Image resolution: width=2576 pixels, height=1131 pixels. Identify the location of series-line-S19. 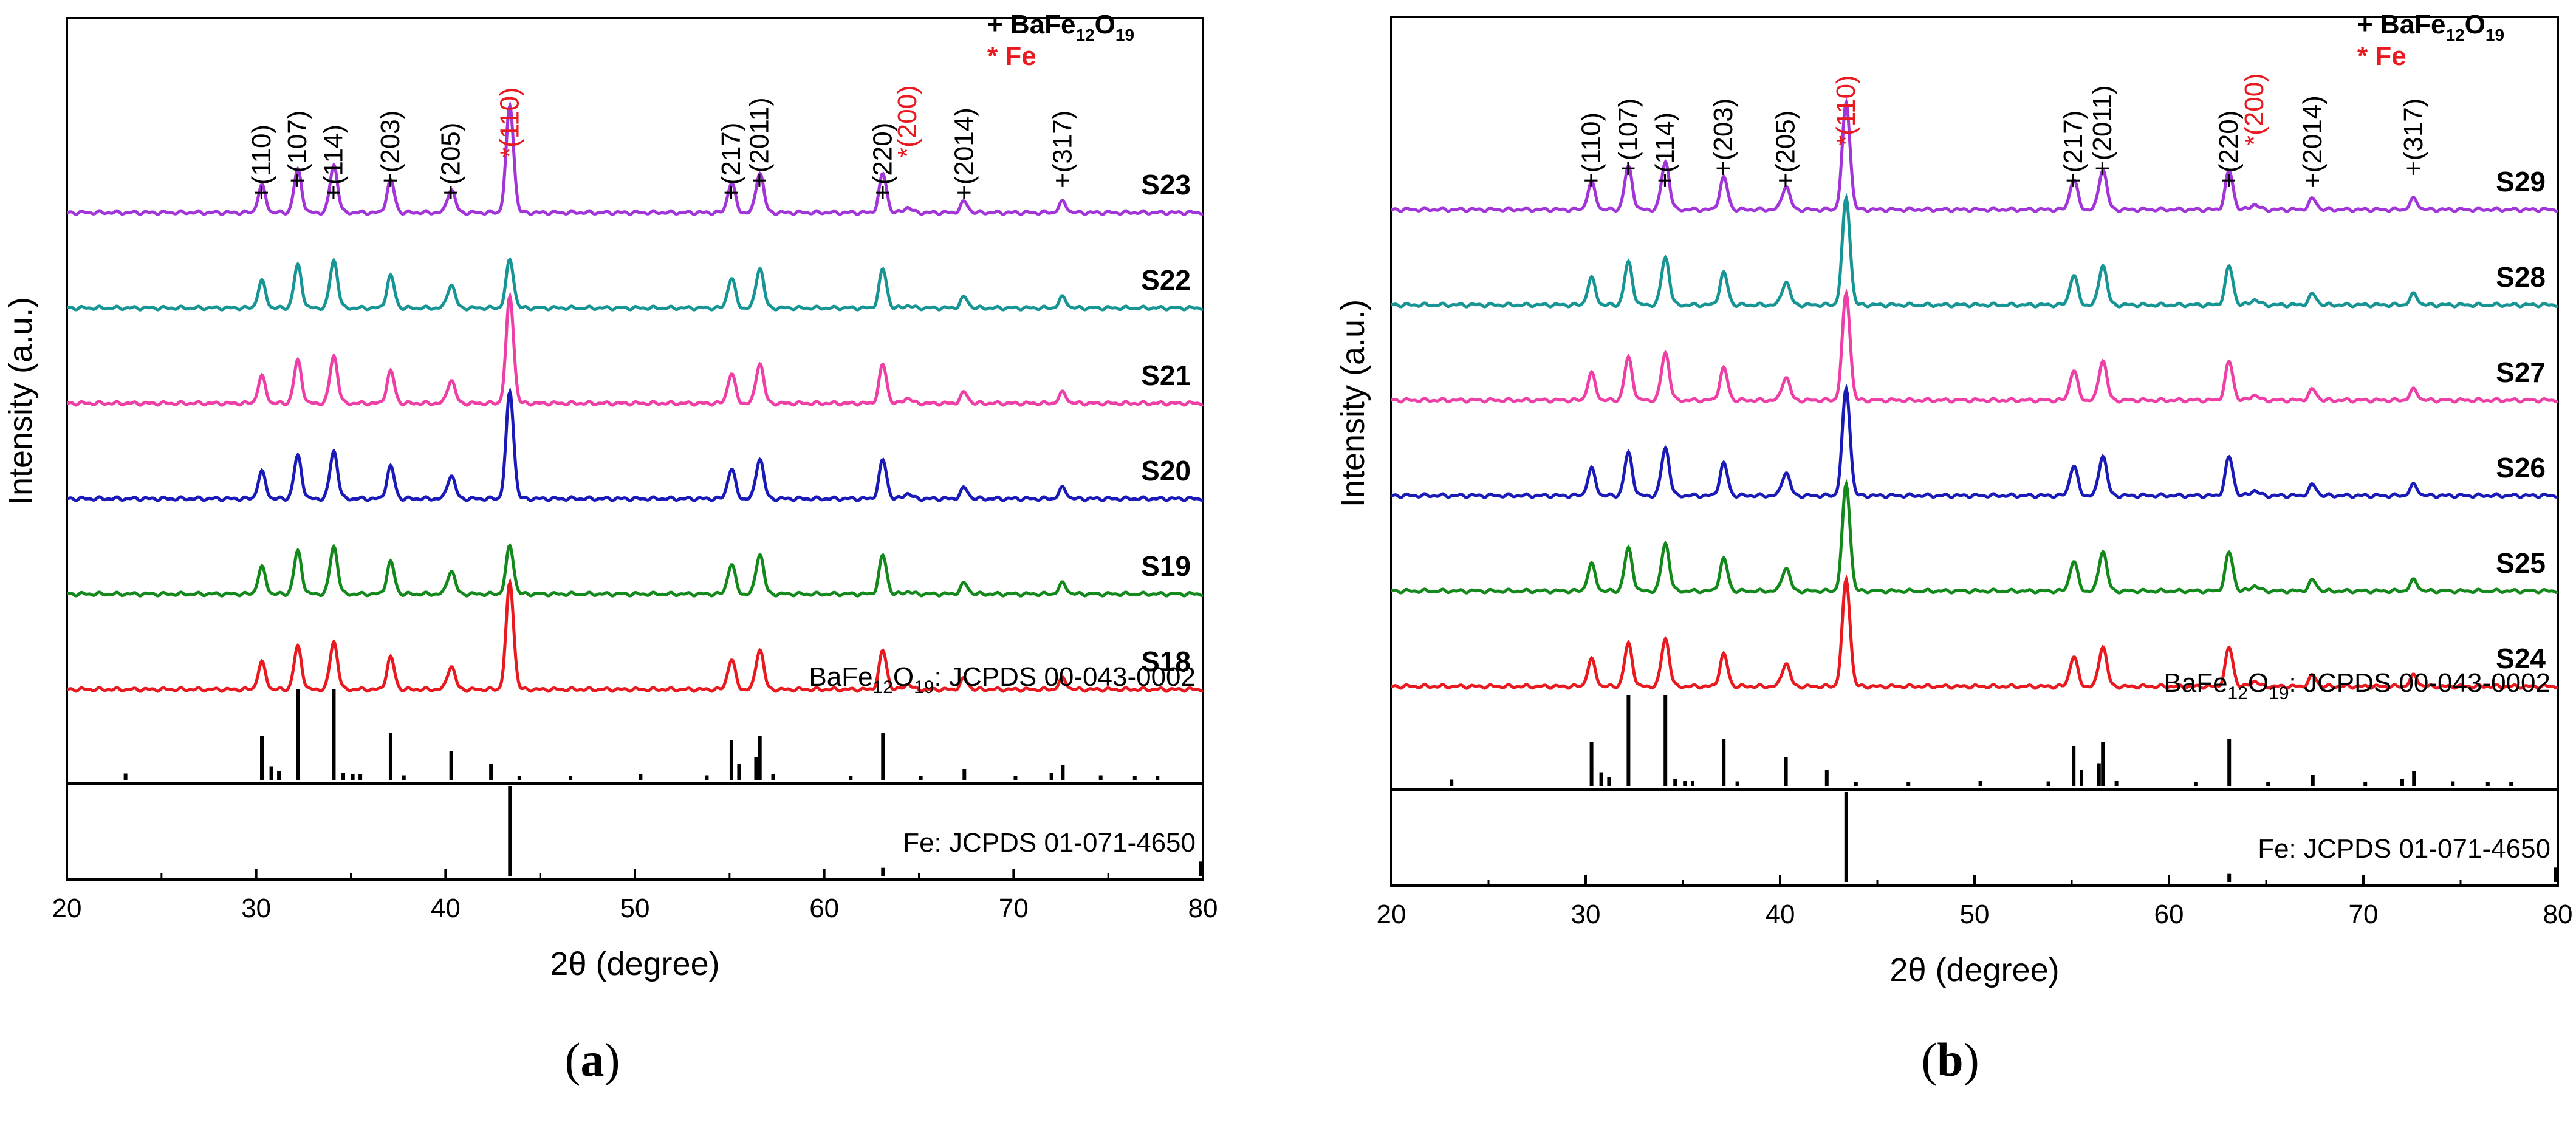
(635, 570).